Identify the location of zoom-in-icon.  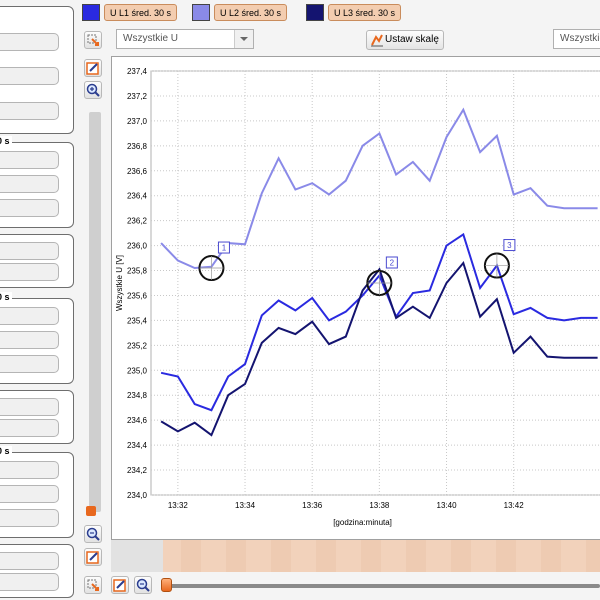
(93, 90).